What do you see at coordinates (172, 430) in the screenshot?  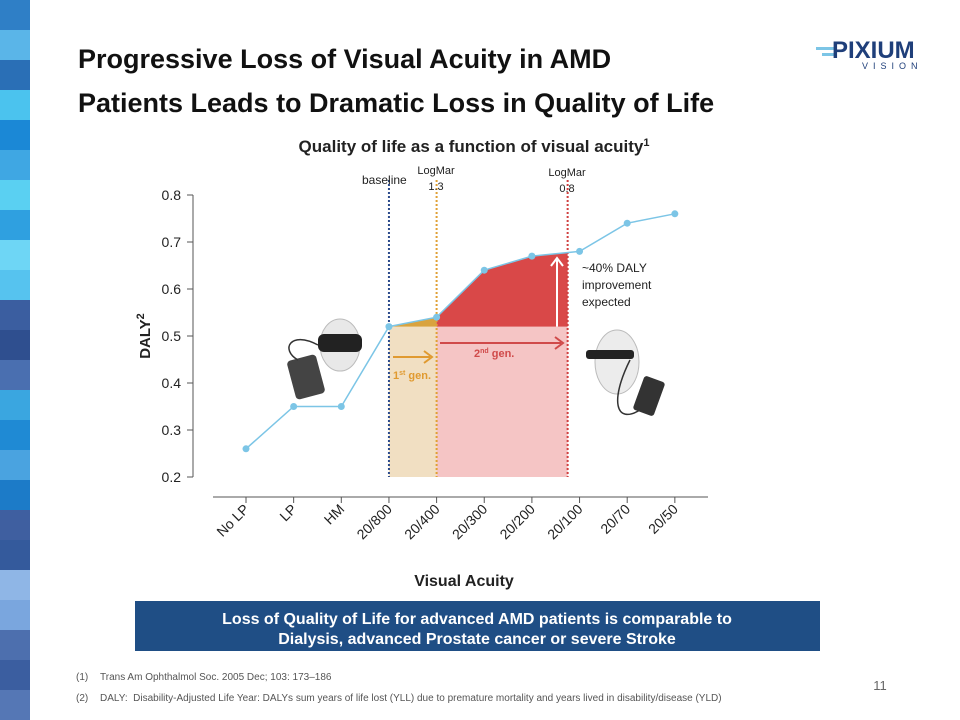 I see `y-tick-label: 0.3` at bounding box center [172, 430].